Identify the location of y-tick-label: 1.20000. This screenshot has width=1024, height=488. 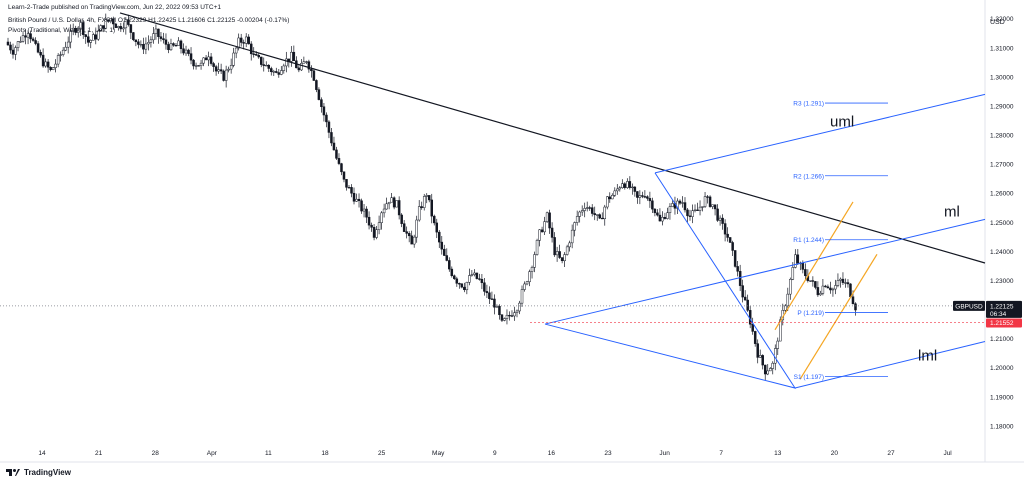
(1002, 368).